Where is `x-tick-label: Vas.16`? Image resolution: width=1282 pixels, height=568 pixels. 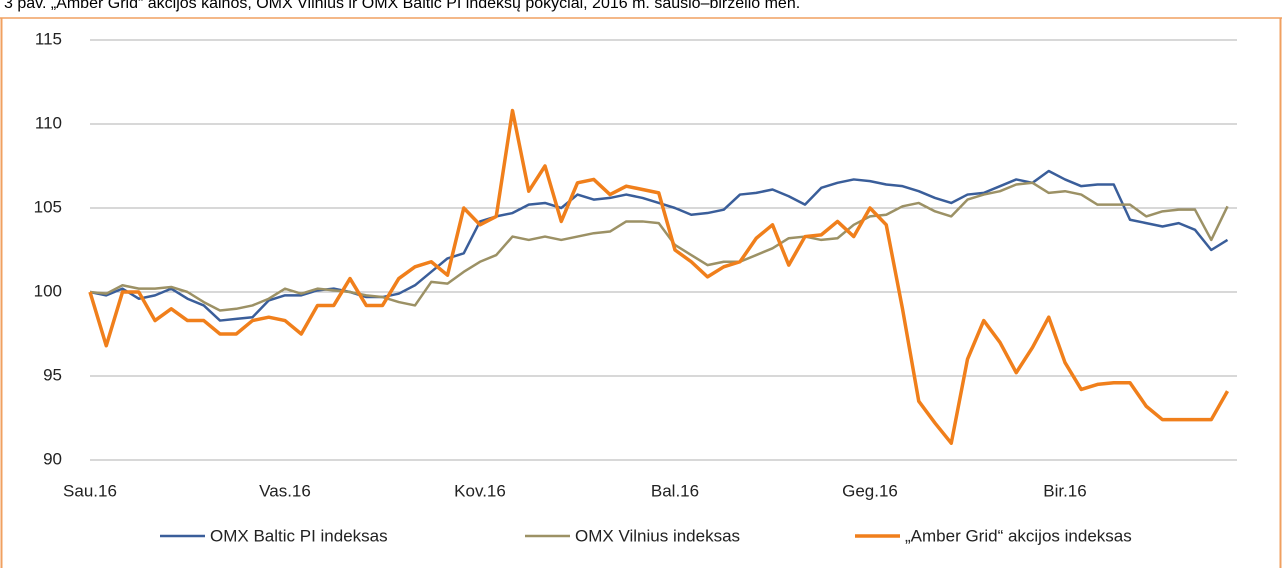 x-tick-label: Vas.16 is located at coordinates (285, 490).